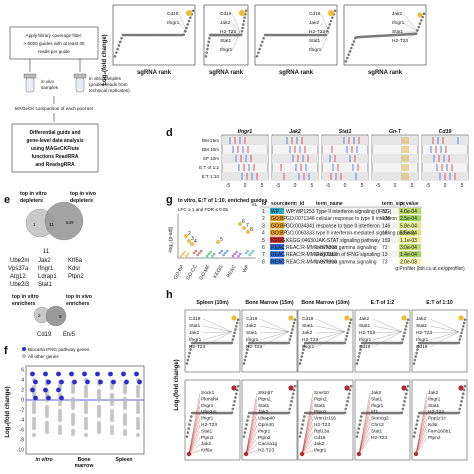  I want to click on venn-right-count: 549, so click(70, 222).